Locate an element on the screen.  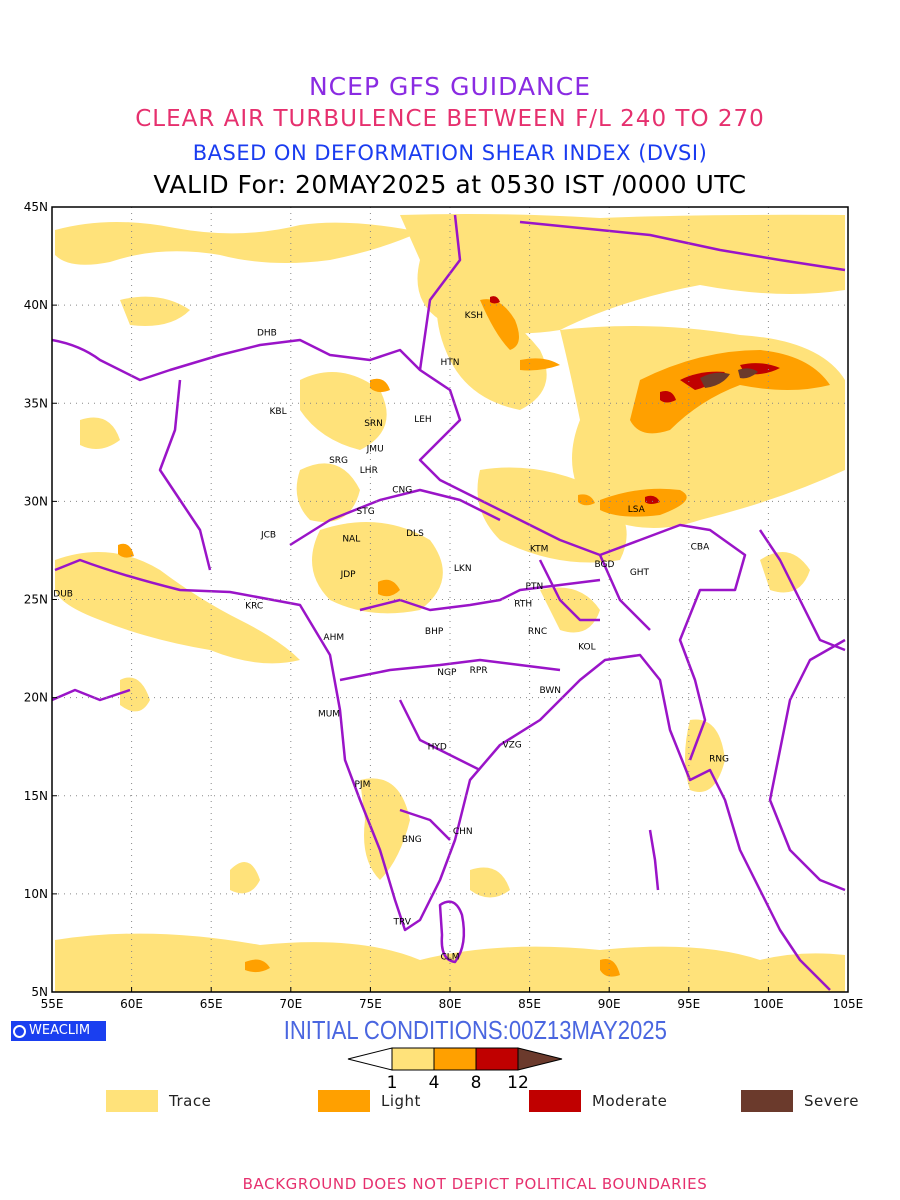
weaclim-logo: WEACLIM is located at coordinates (58, 1031).